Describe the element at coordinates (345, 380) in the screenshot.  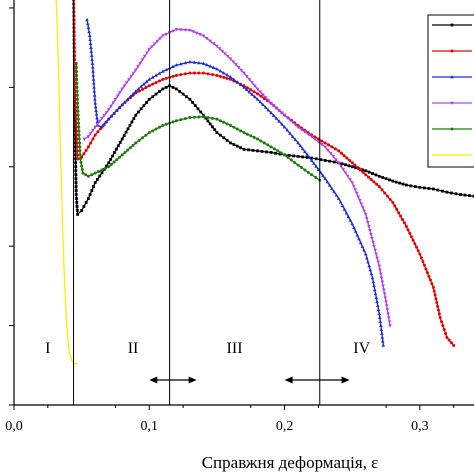
I see `arrow-head-right` at that location.